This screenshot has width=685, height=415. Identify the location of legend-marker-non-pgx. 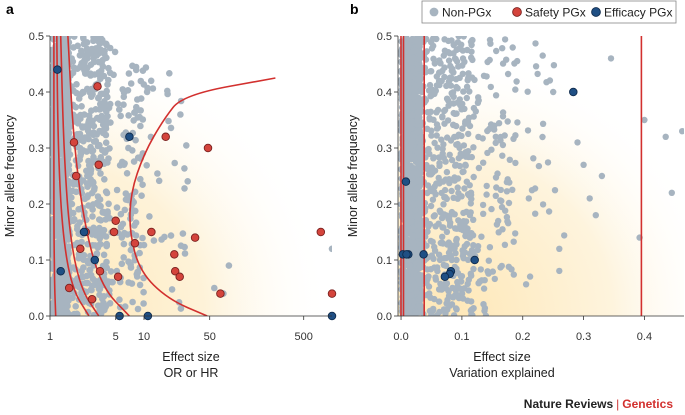
(434, 12).